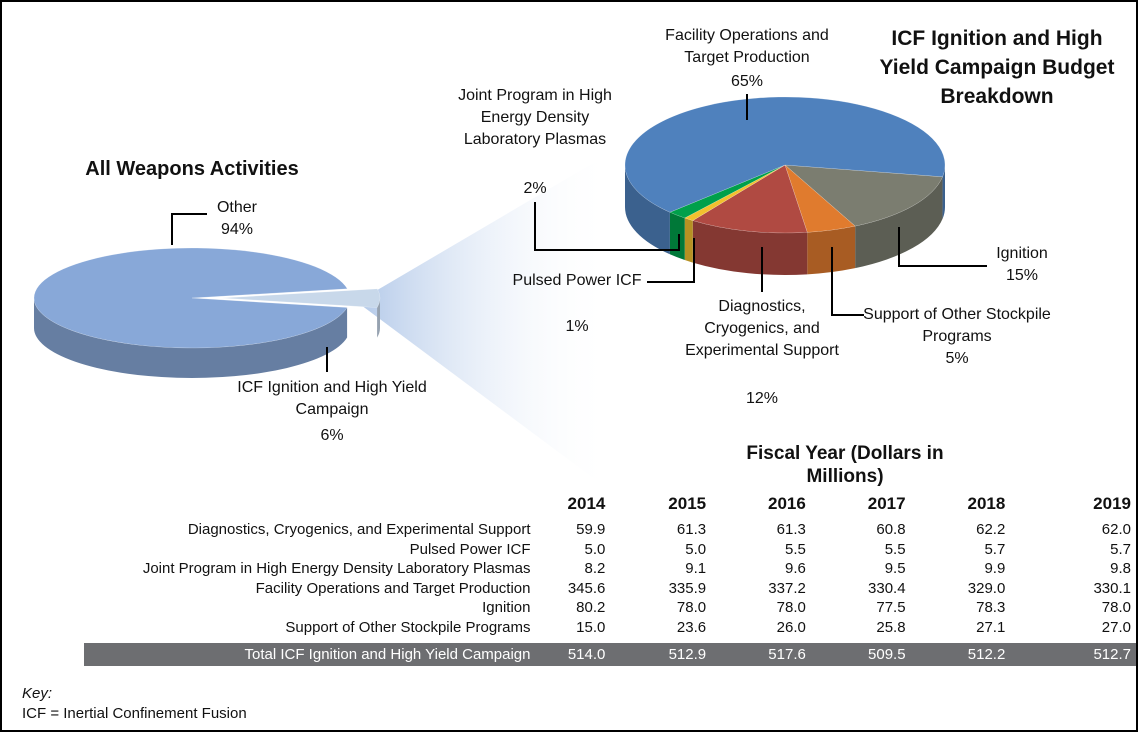 This screenshot has height=732, width=1138. Describe the element at coordinates (787, 503) in the screenshot. I see `column-header: 2016` at that location.